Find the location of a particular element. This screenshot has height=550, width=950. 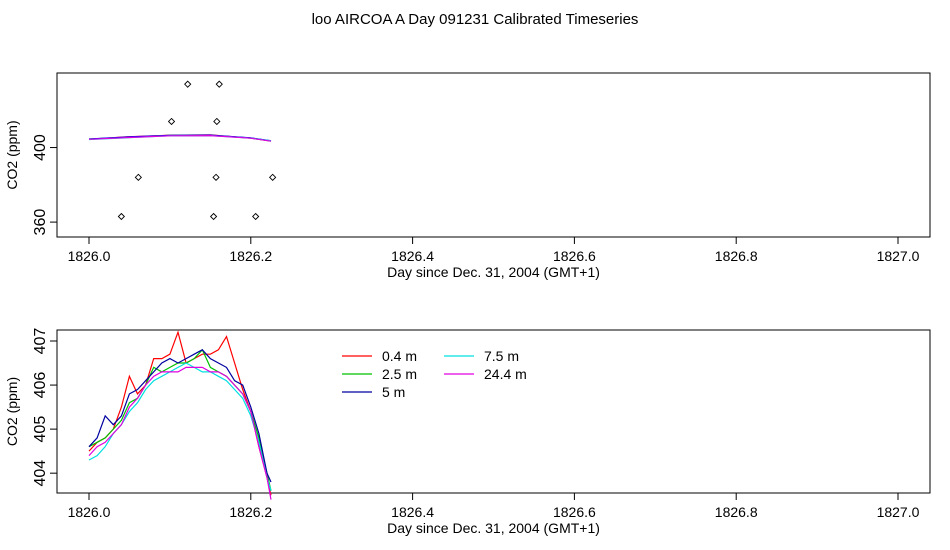

legend-label: 2.5 m is located at coordinates (399, 374).